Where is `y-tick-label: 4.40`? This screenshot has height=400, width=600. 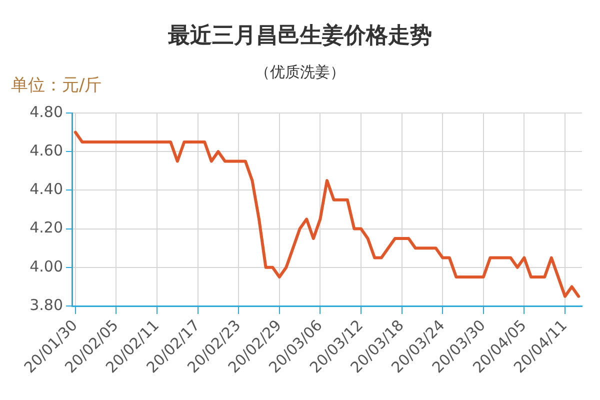 y-tick-label: 4.40 is located at coordinates (46, 189).